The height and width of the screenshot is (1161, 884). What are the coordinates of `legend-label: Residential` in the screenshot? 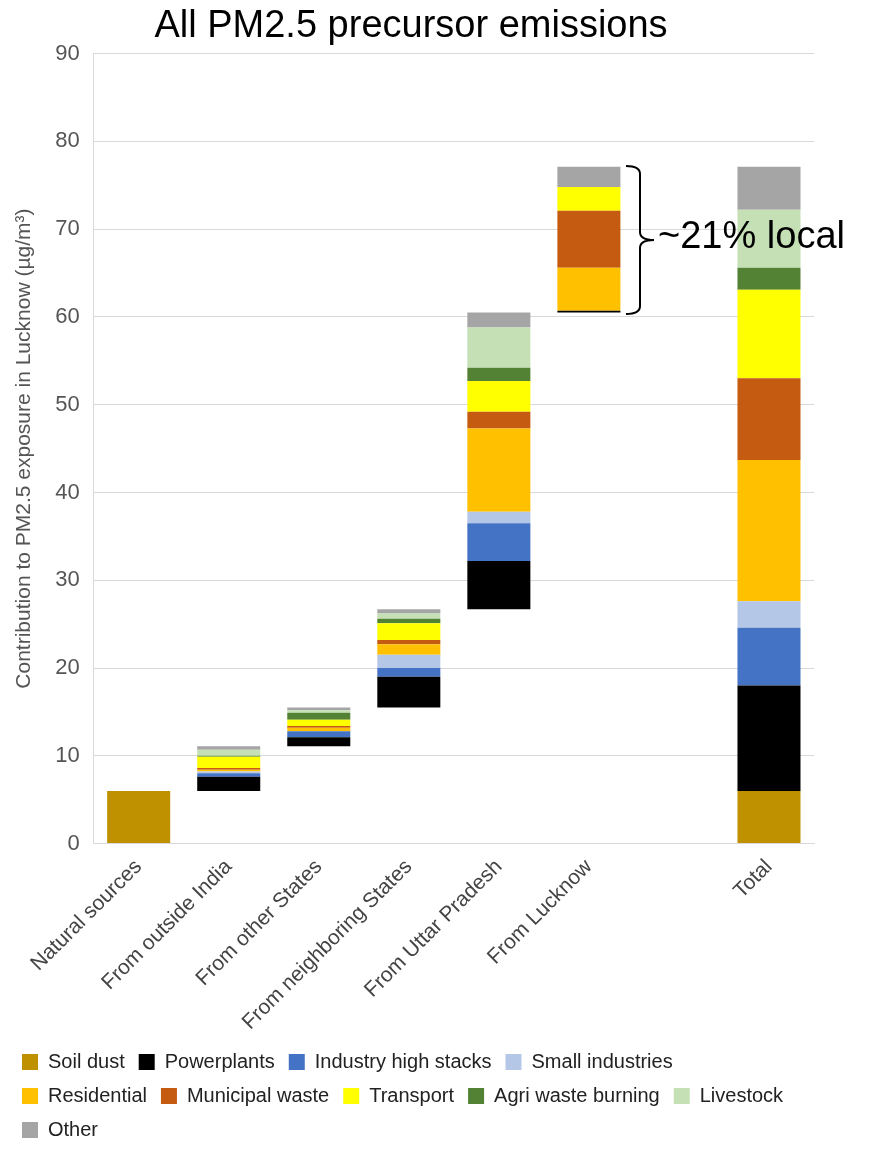 It's located at (97, 1094).